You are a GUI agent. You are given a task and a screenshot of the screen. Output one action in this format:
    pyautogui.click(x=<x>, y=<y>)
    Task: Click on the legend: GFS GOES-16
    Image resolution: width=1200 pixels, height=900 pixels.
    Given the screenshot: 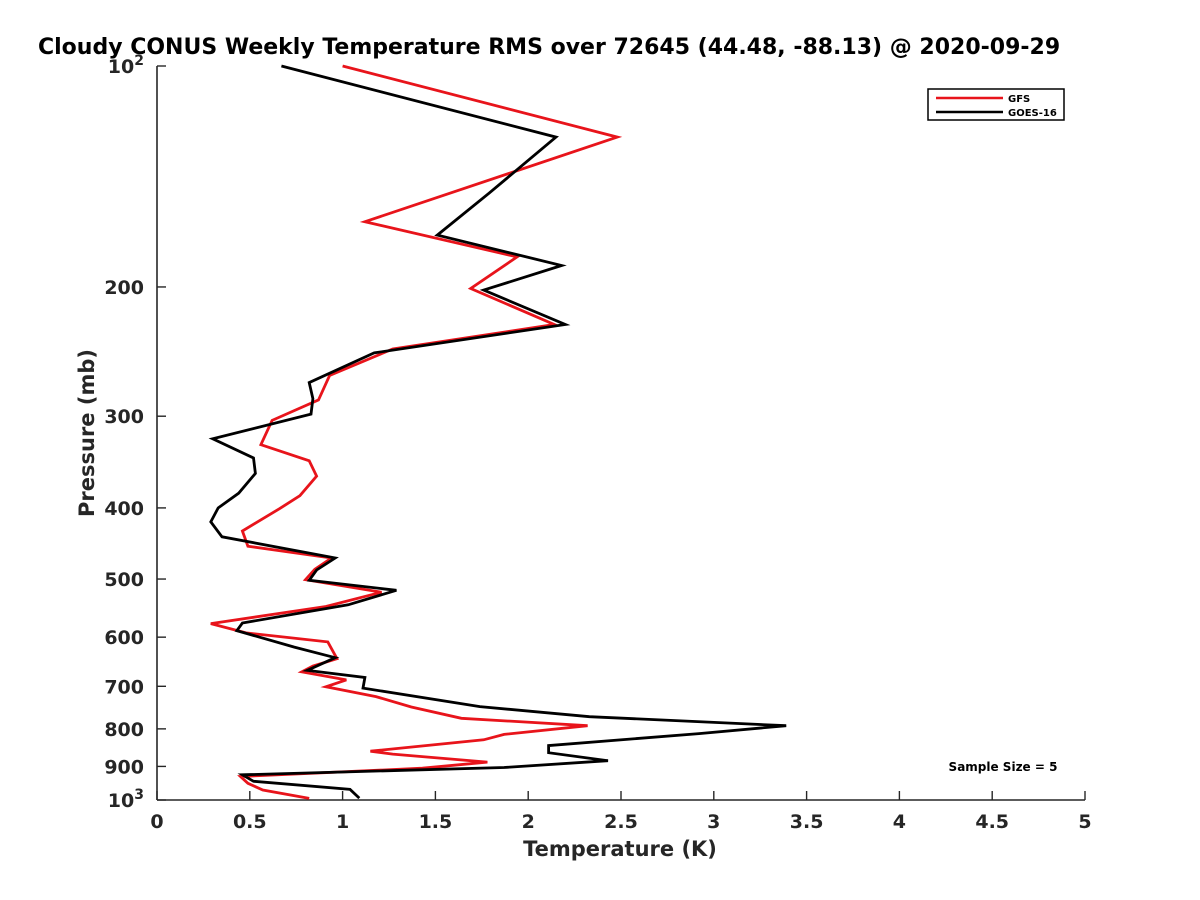 What is the action you would take?
    pyautogui.click(x=996, y=104)
    